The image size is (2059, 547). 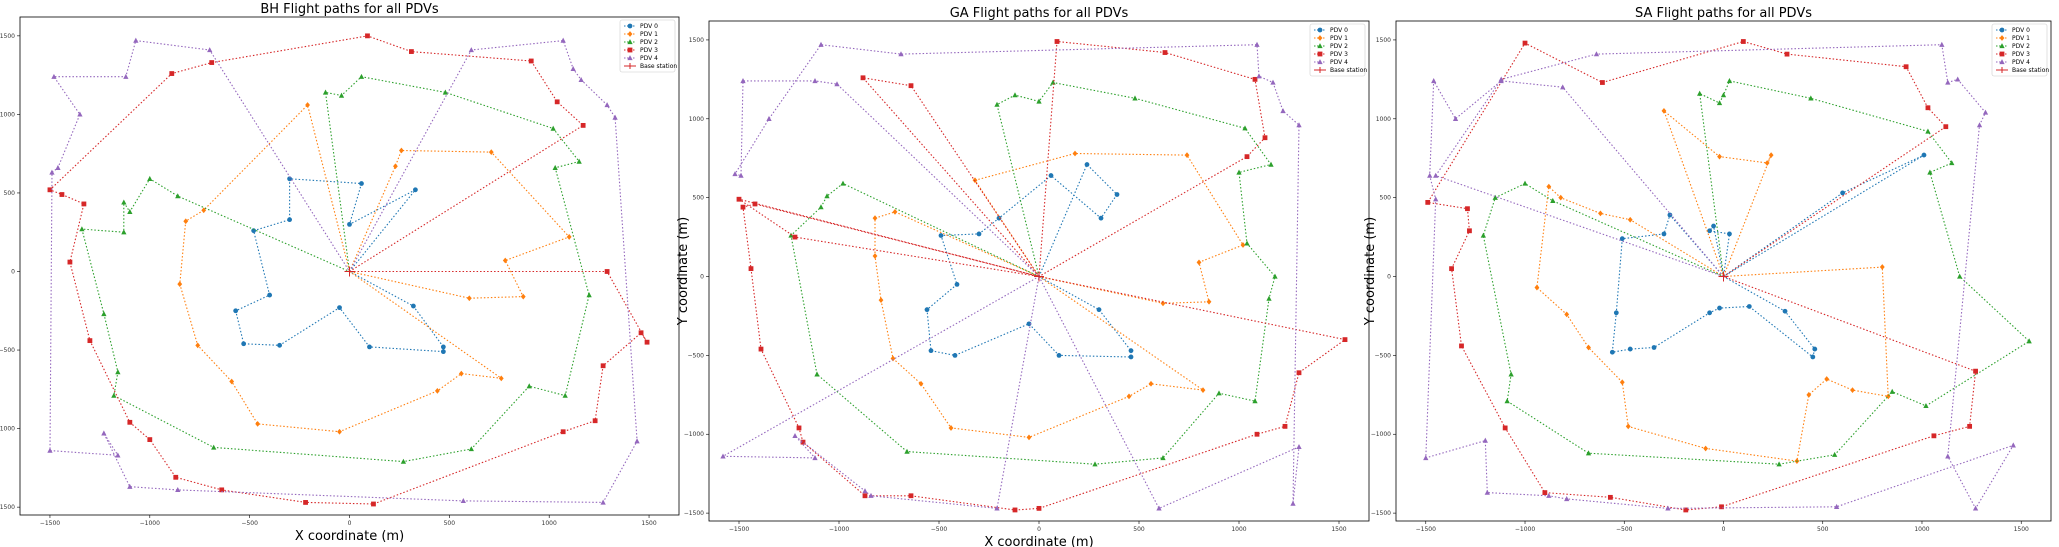 What do you see at coordinates (1381, 434) in the screenshot?
I see `y-tick-label: −1000` at bounding box center [1381, 434].